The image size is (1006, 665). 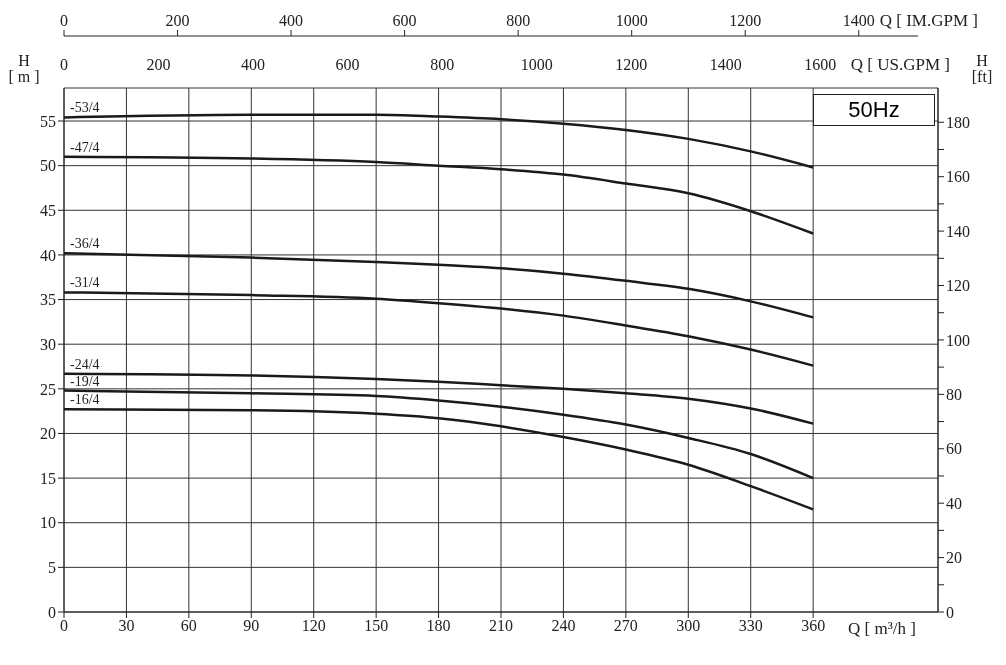 I want to click on y-tick-label: 30, so click(x=48, y=344).